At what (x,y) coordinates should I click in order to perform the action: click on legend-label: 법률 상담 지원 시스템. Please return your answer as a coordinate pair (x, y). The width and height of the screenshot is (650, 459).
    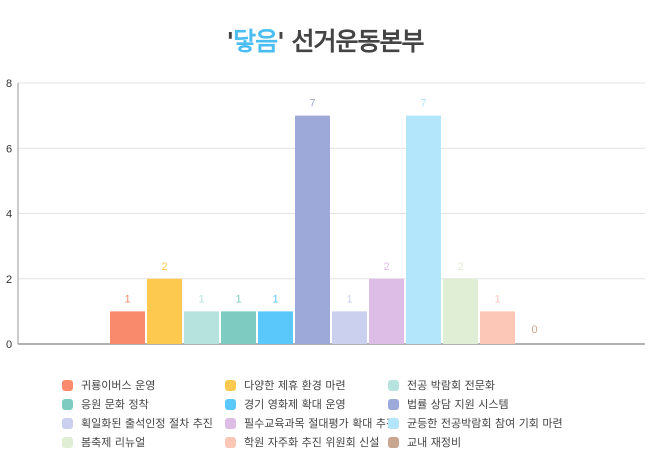
    Looking at the image, I should click on (458, 404).